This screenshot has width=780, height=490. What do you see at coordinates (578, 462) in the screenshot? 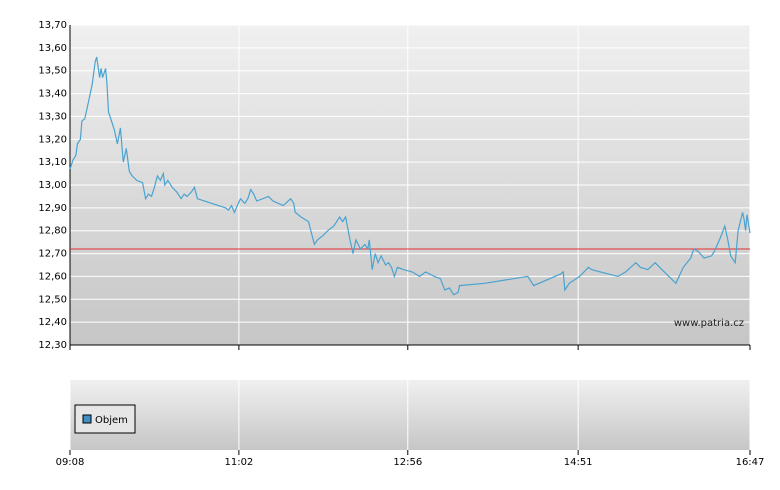
I see `x-tick-label: 14:51` at bounding box center [578, 462].